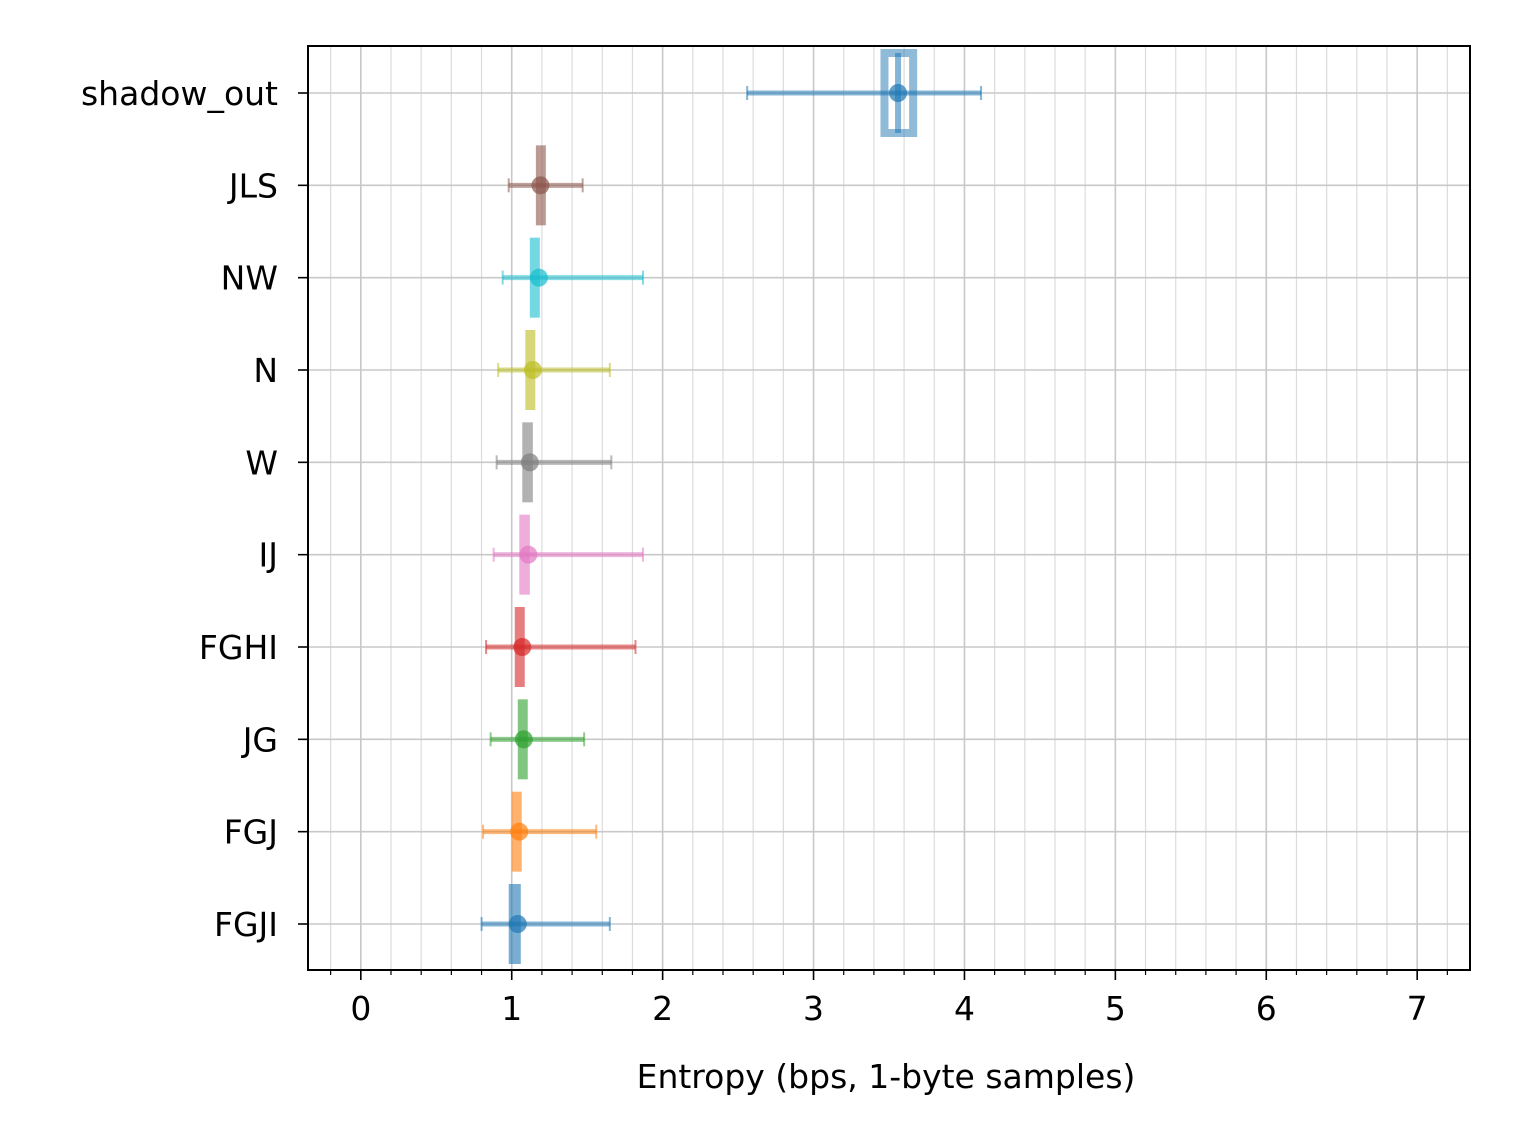 The width and height of the screenshot is (1533, 1130). What do you see at coordinates (259, 739) in the screenshot?
I see `y-tick-label: JG` at bounding box center [259, 739].